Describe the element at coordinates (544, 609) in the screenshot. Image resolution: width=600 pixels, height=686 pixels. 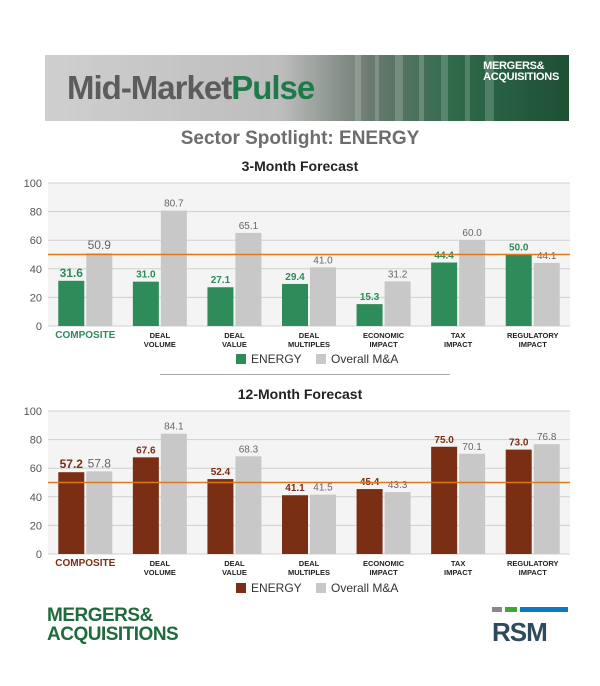
I see `rsm-bar-blue` at that location.